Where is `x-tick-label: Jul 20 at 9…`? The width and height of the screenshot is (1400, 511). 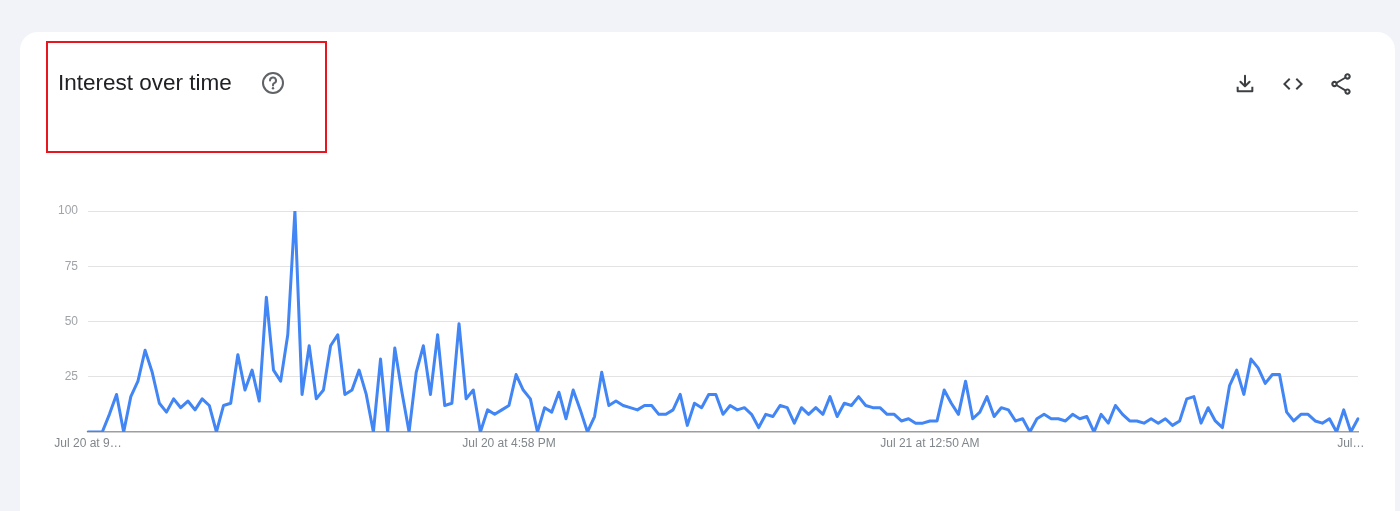 x-tick-label: Jul 20 at 9… is located at coordinates (88, 442).